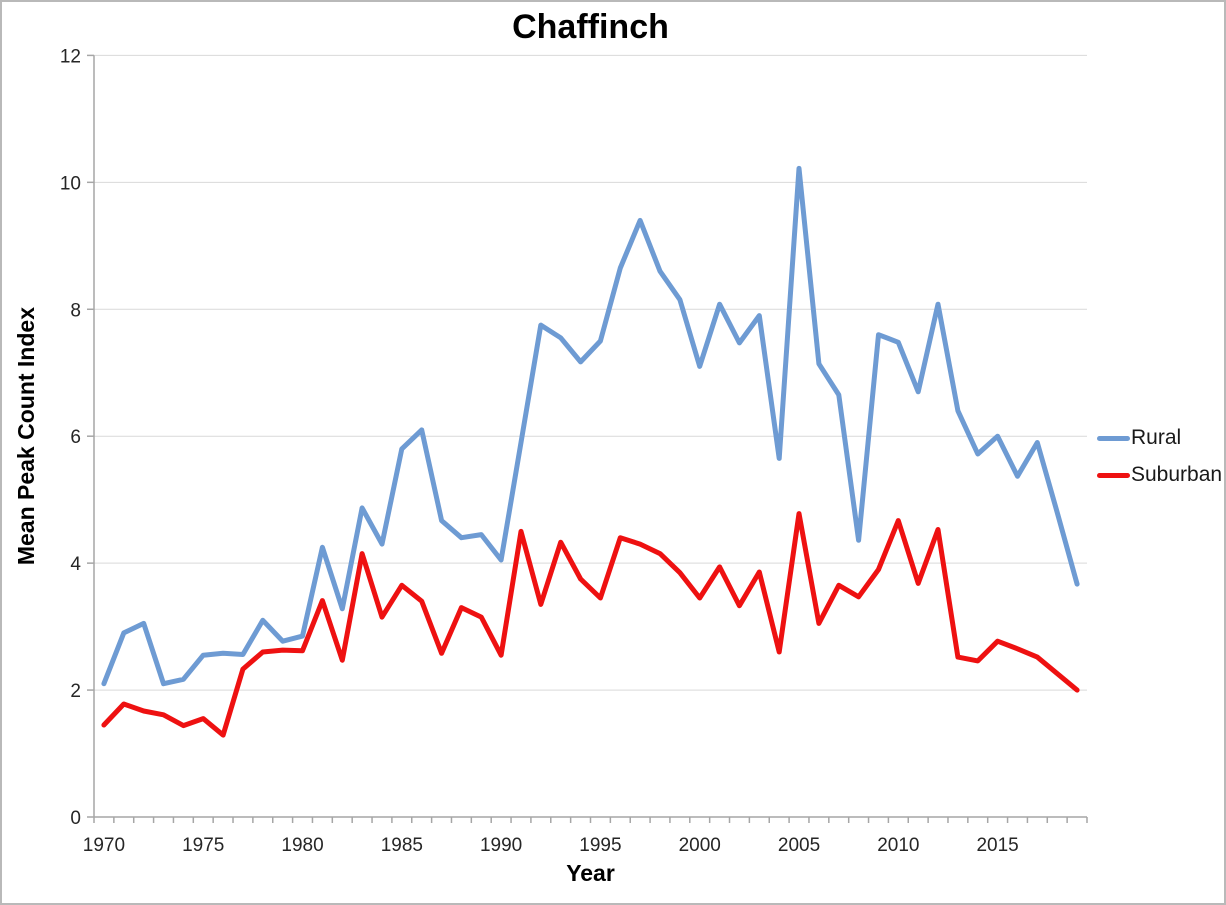 Image resolution: width=1226 pixels, height=905 pixels. What do you see at coordinates (70, 56) in the screenshot?
I see `y-tick-label-12: 12` at bounding box center [70, 56].